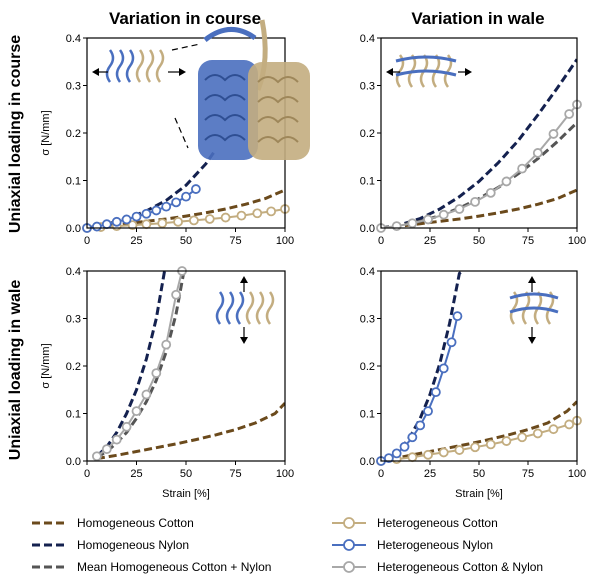 This screenshot has height=583, width=600. What do you see at coordinates (185, 18) in the screenshot?
I see `column-title-course: Variation in course` at bounding box center [185, 18].